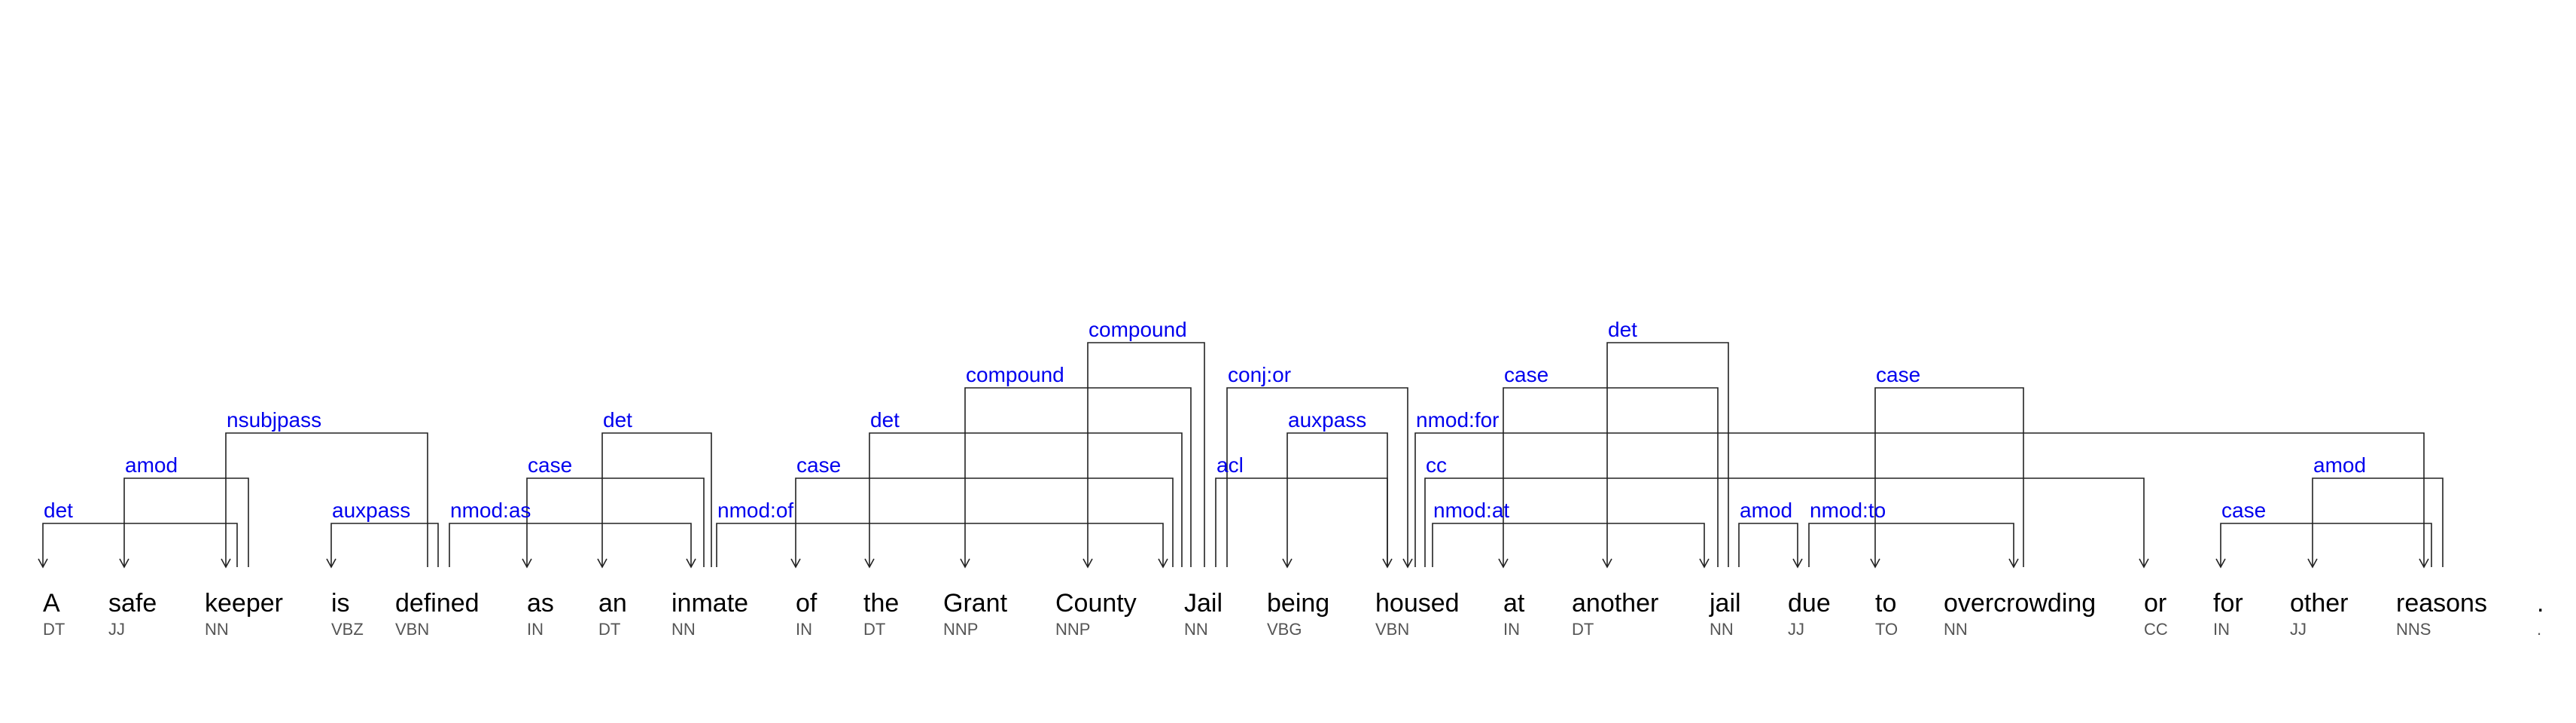  What do you see at coordinates (541, 603) in the screenshot?
I see `token-word: as` at bounding box center [541, 603].